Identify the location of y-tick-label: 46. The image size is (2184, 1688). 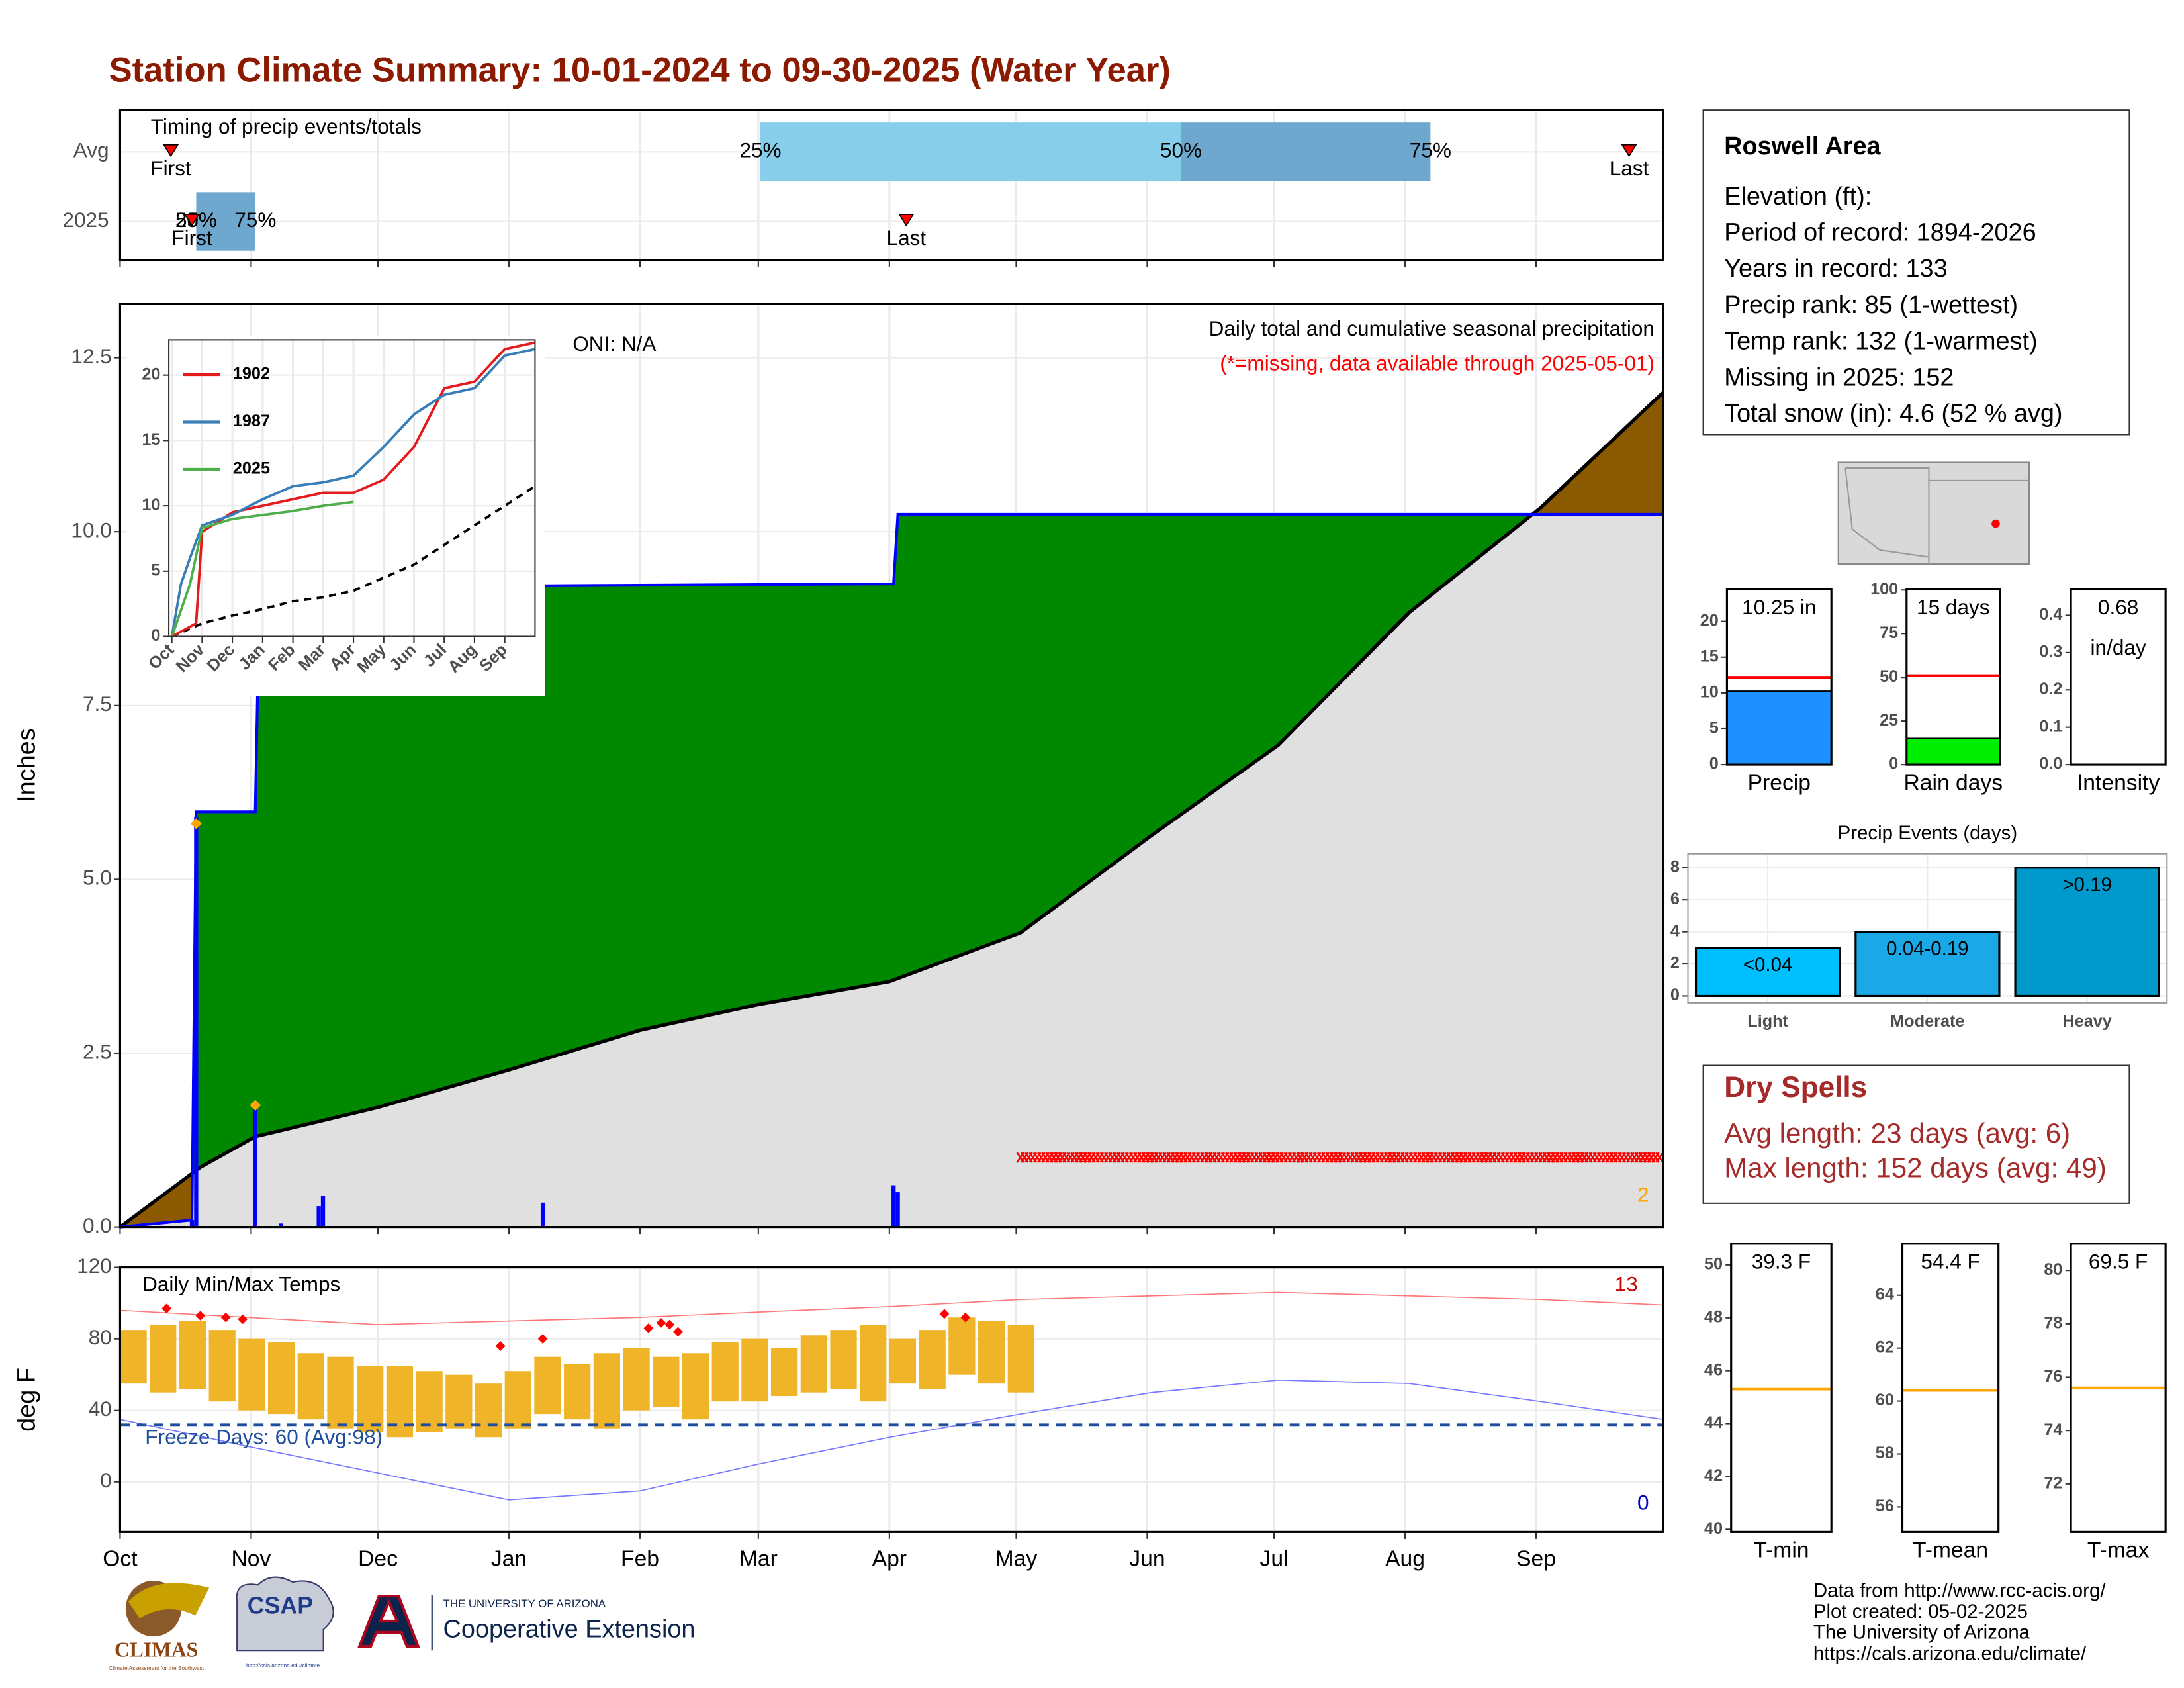
(1713, 1369).